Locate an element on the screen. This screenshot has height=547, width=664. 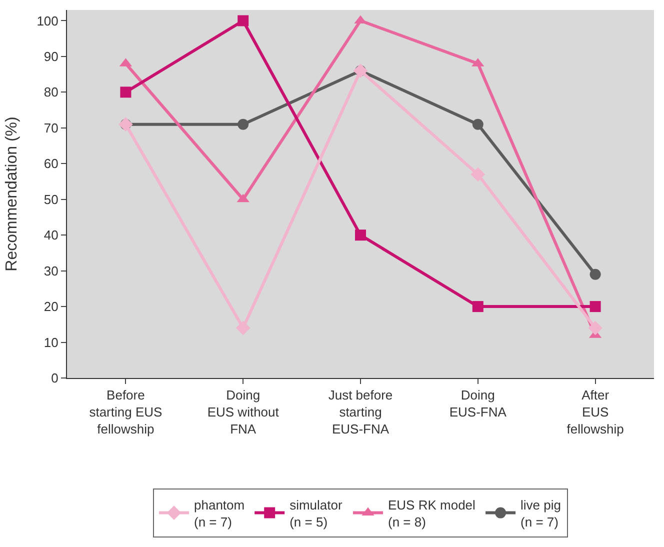
x-tick-label: After EUS fellowship is located at coordinates (595, 412).